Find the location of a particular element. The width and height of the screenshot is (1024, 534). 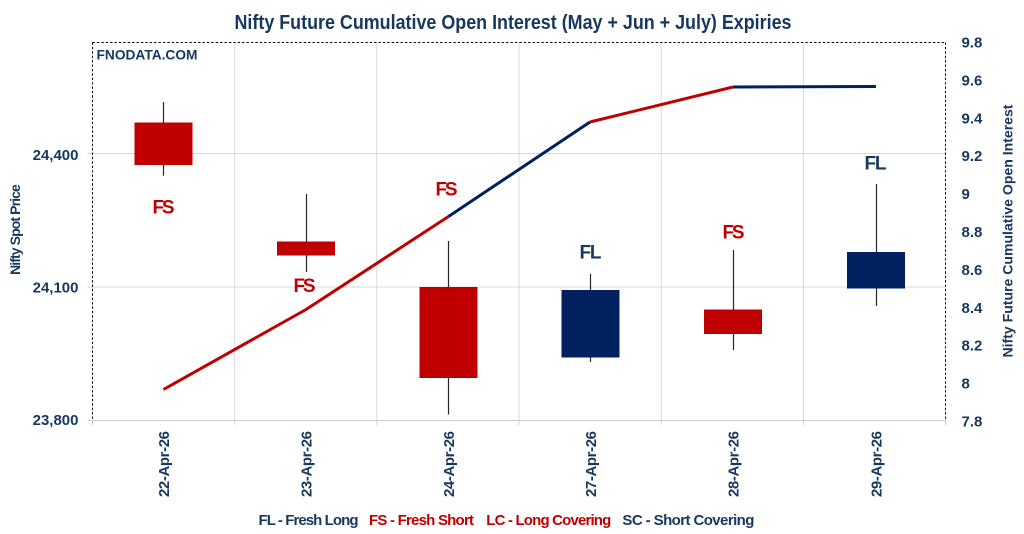

svg-text: 9.2 is located at coordinates (972, 156).